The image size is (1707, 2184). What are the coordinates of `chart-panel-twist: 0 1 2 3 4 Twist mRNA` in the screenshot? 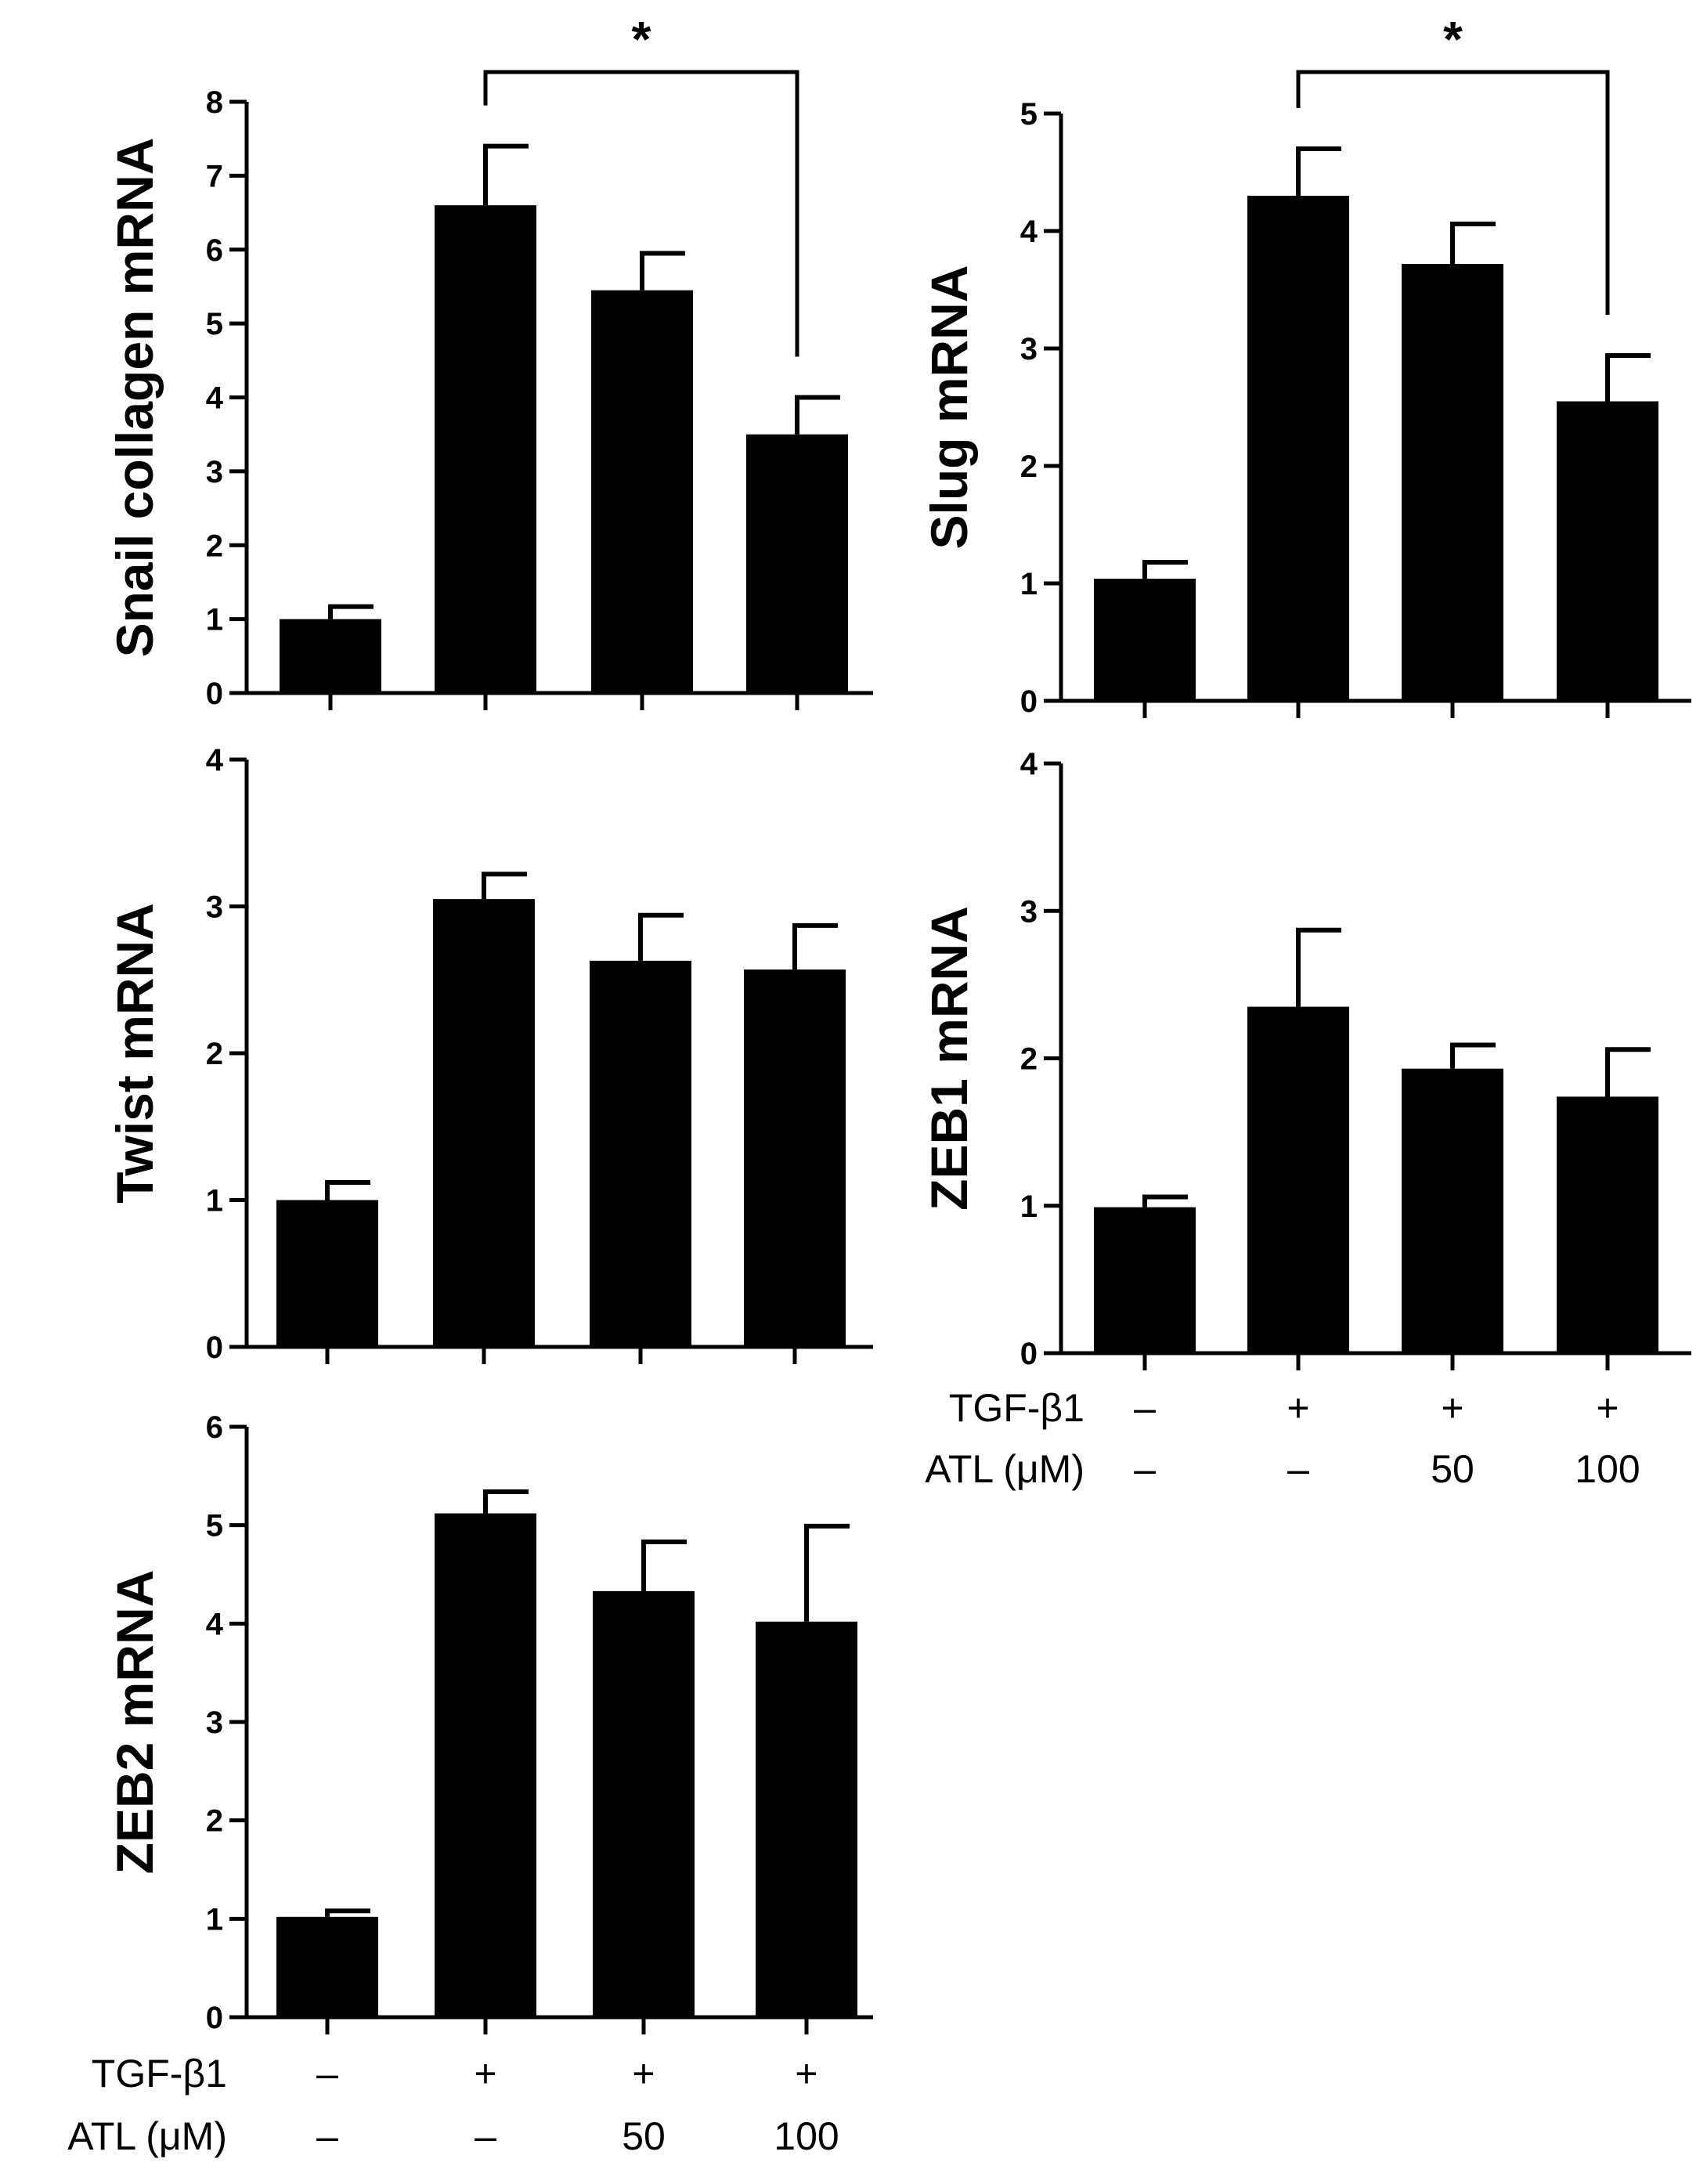 It's located at (490, 1054).